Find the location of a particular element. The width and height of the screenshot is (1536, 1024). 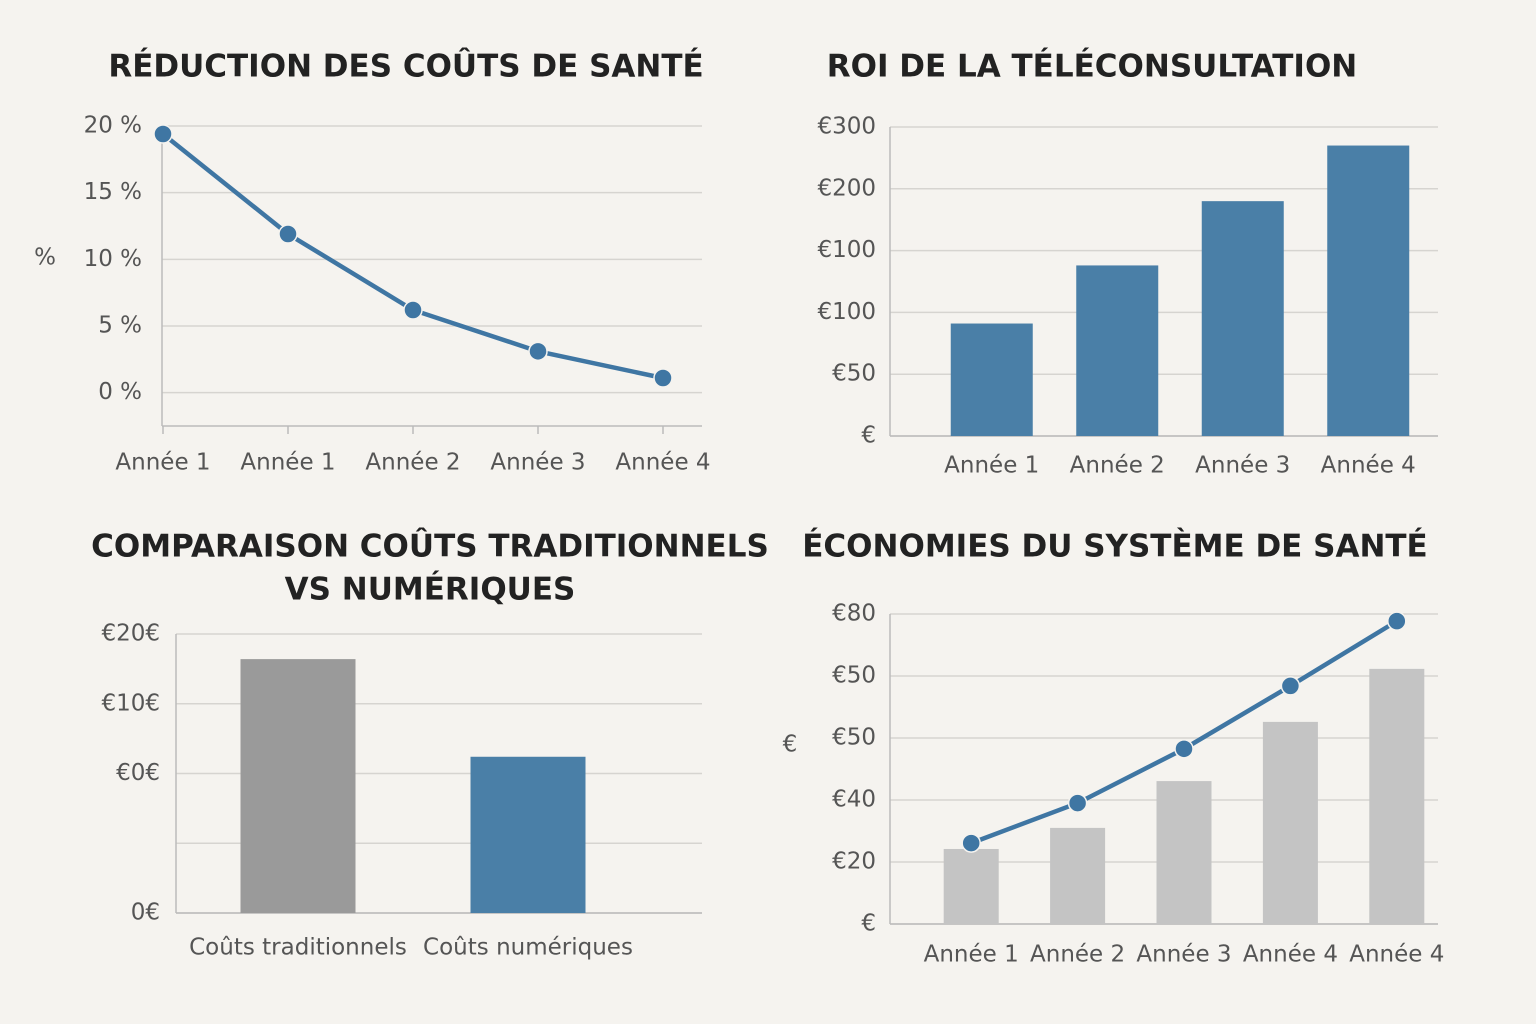

y-tick-label: €40 is located at coordinates (854, 800).